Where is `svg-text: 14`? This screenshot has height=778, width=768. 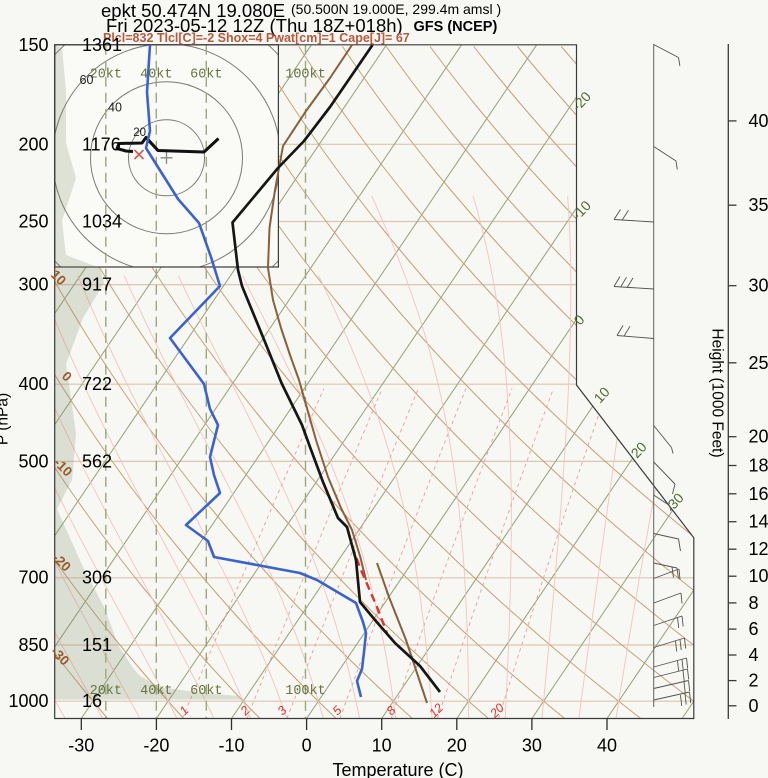 svg-text: 14 is located at coordinates (758, 522).